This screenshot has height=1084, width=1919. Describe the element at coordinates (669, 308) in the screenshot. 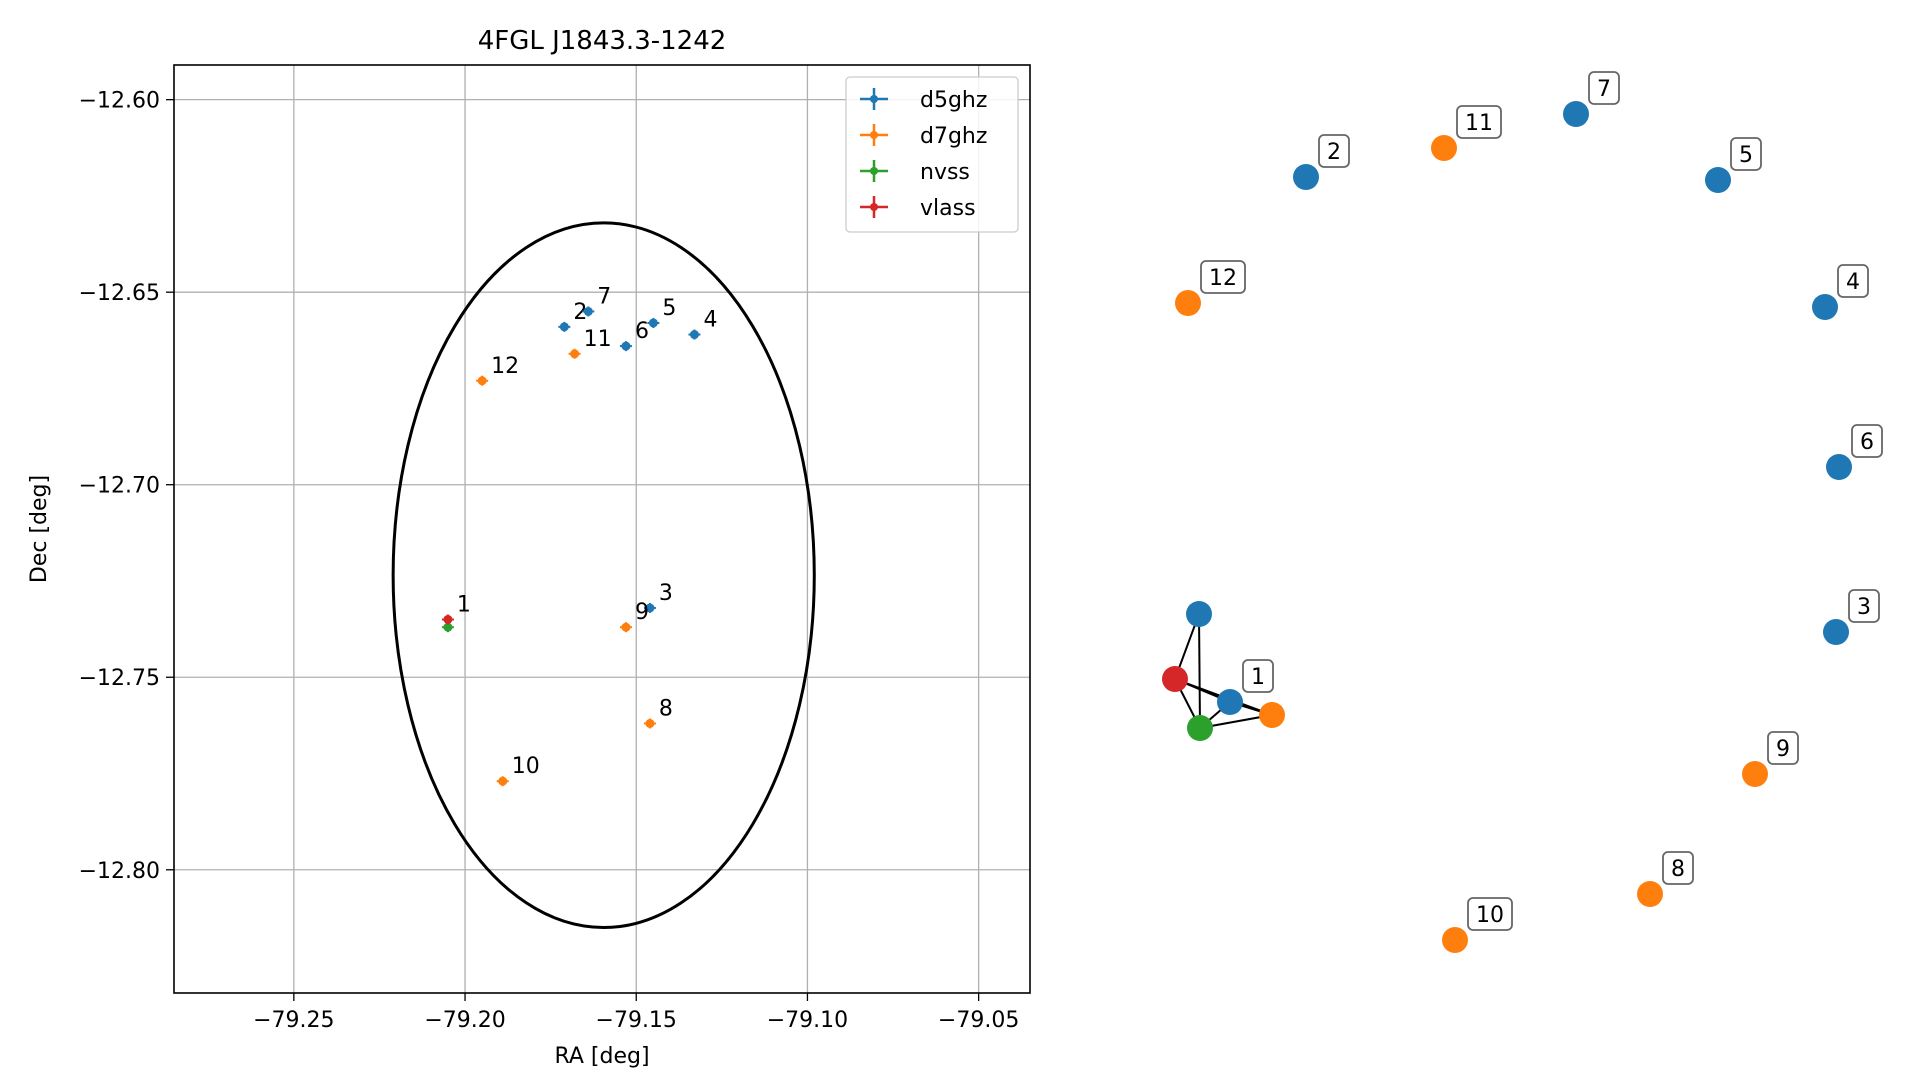

I see `point-label: 5` at that location.